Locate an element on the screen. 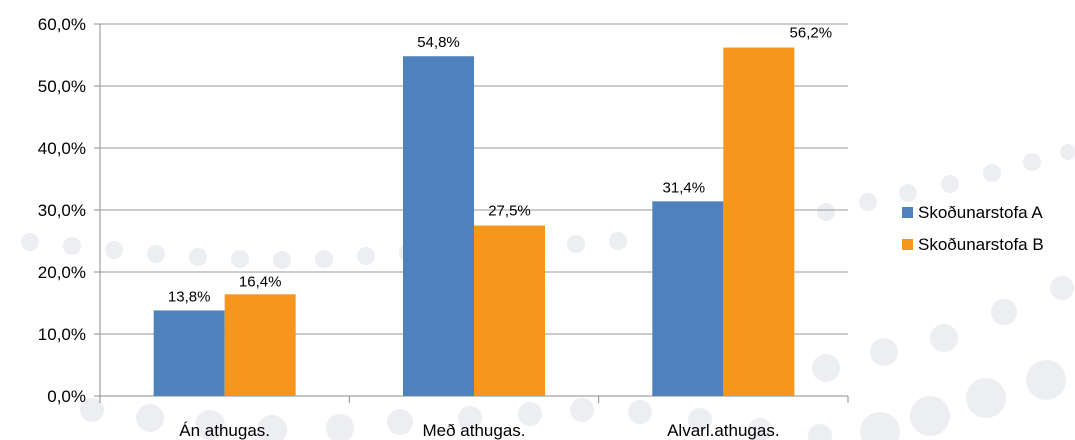 The width and height of the screenshot is (1075, 440). legend: Skoðunarstofa A Skoðunarstofa B is located at coordinates (973, 228).